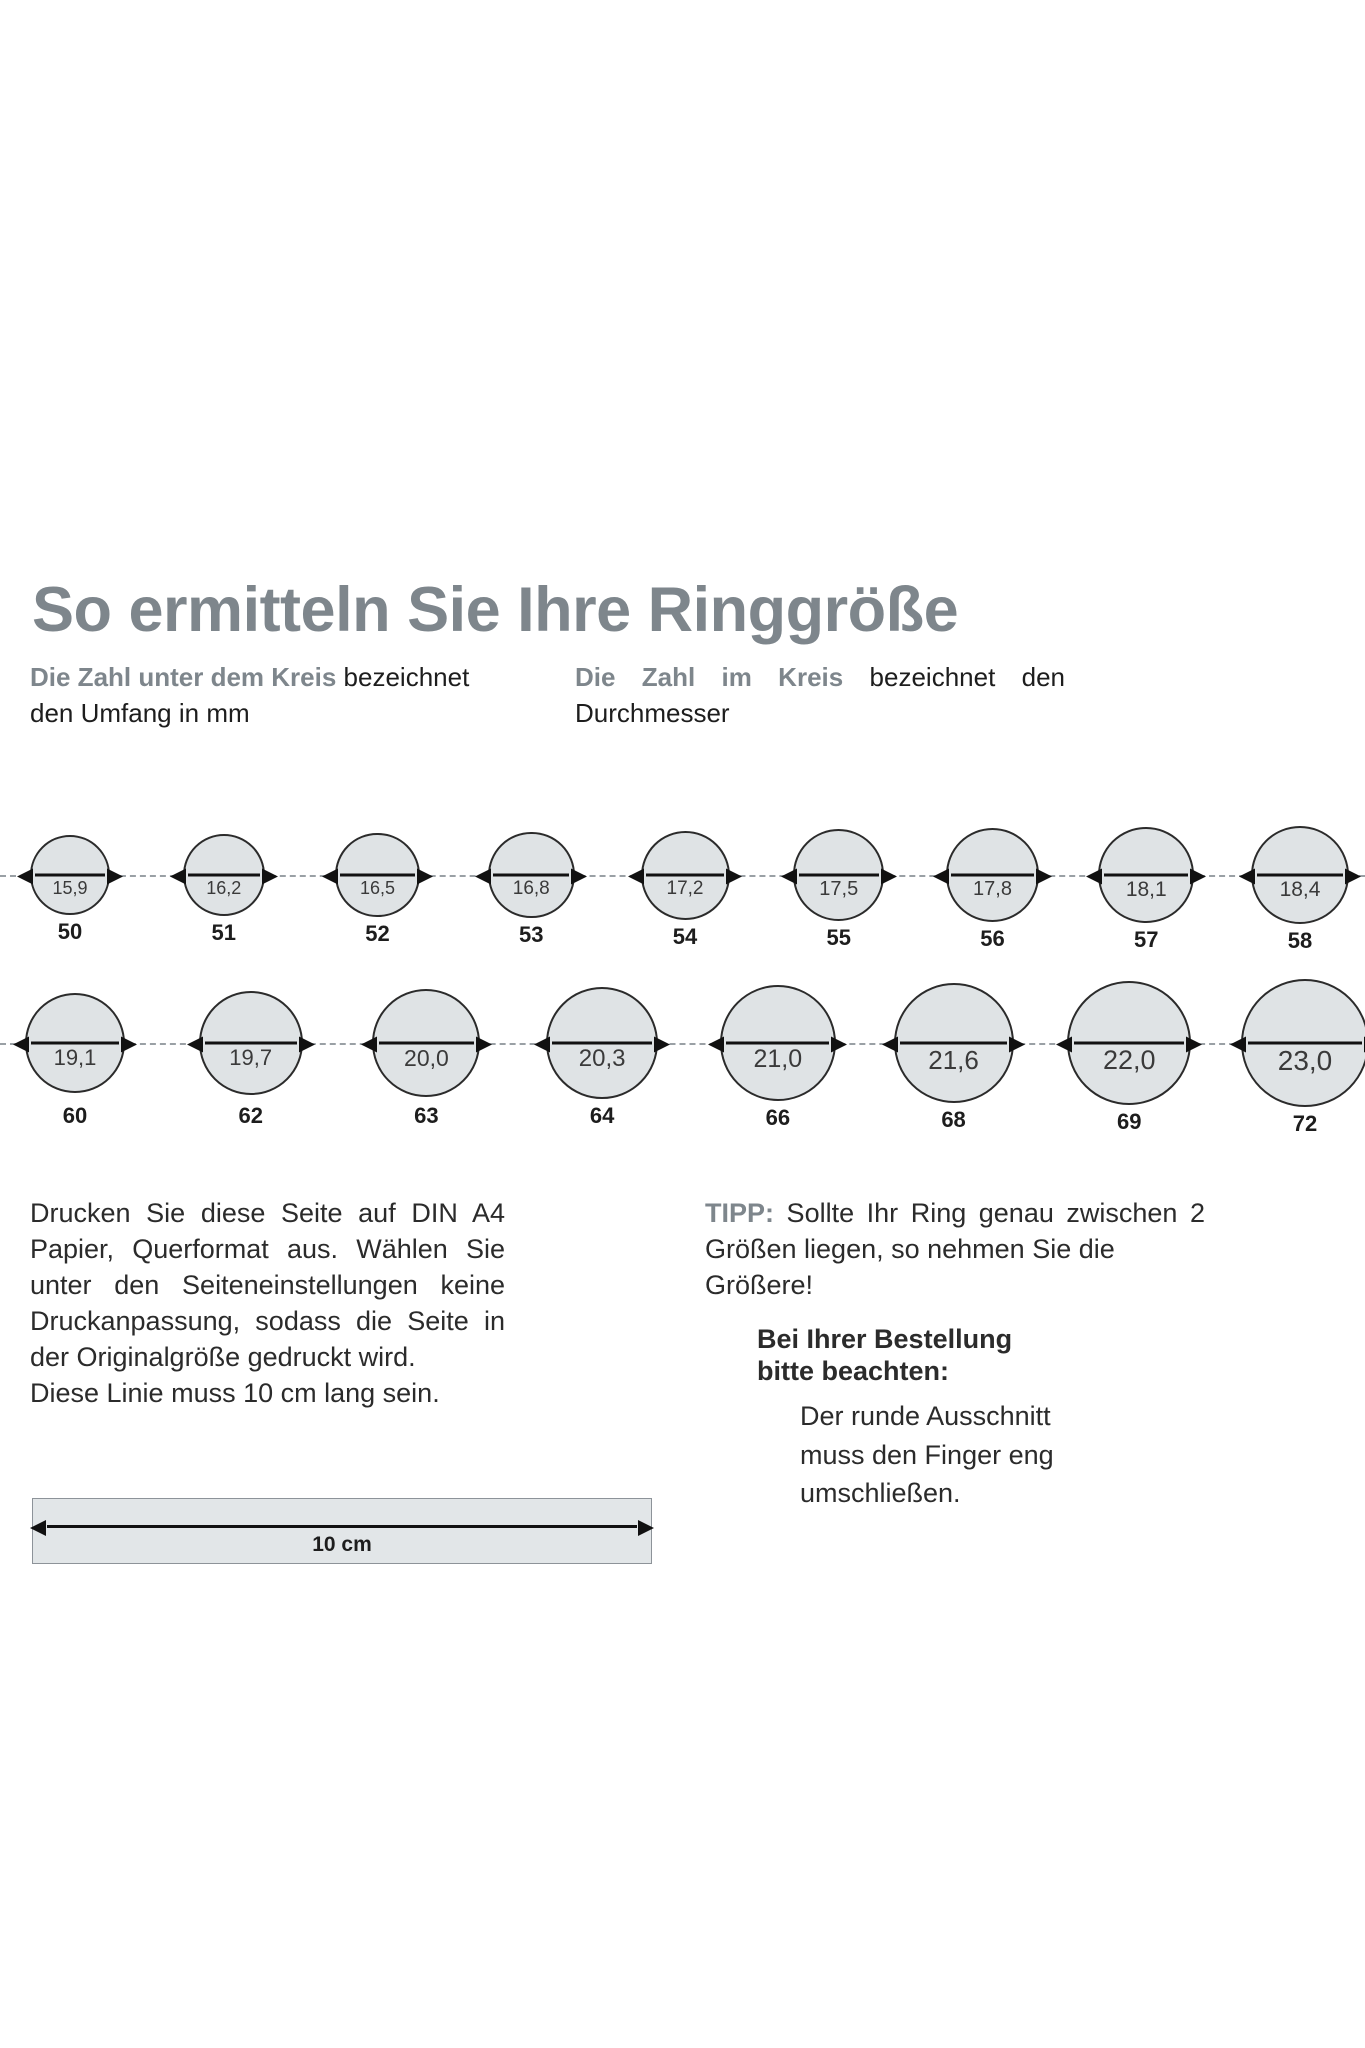 The width and height of the screenshot is (1365, 2048). I want to click on intro-left-lead: Die Zahl unter dem Kreis, so click(183, 677).